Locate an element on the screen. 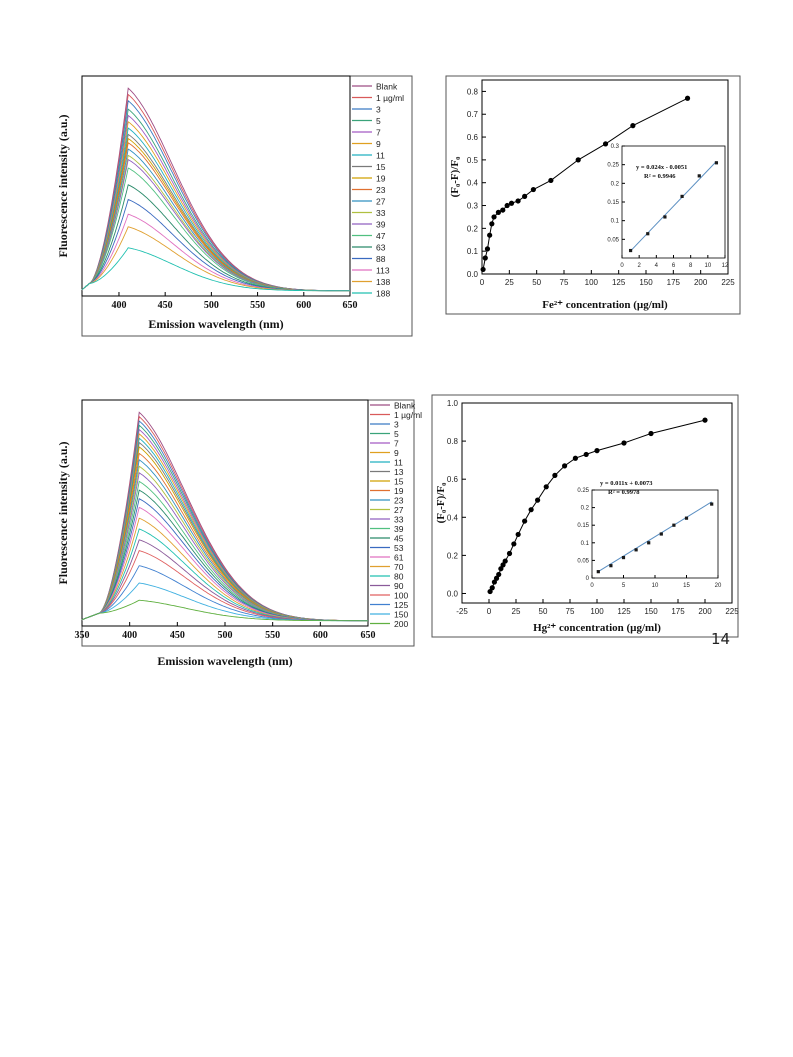  inset-x-tick-label: 20 is located at coordinates (718, 586).